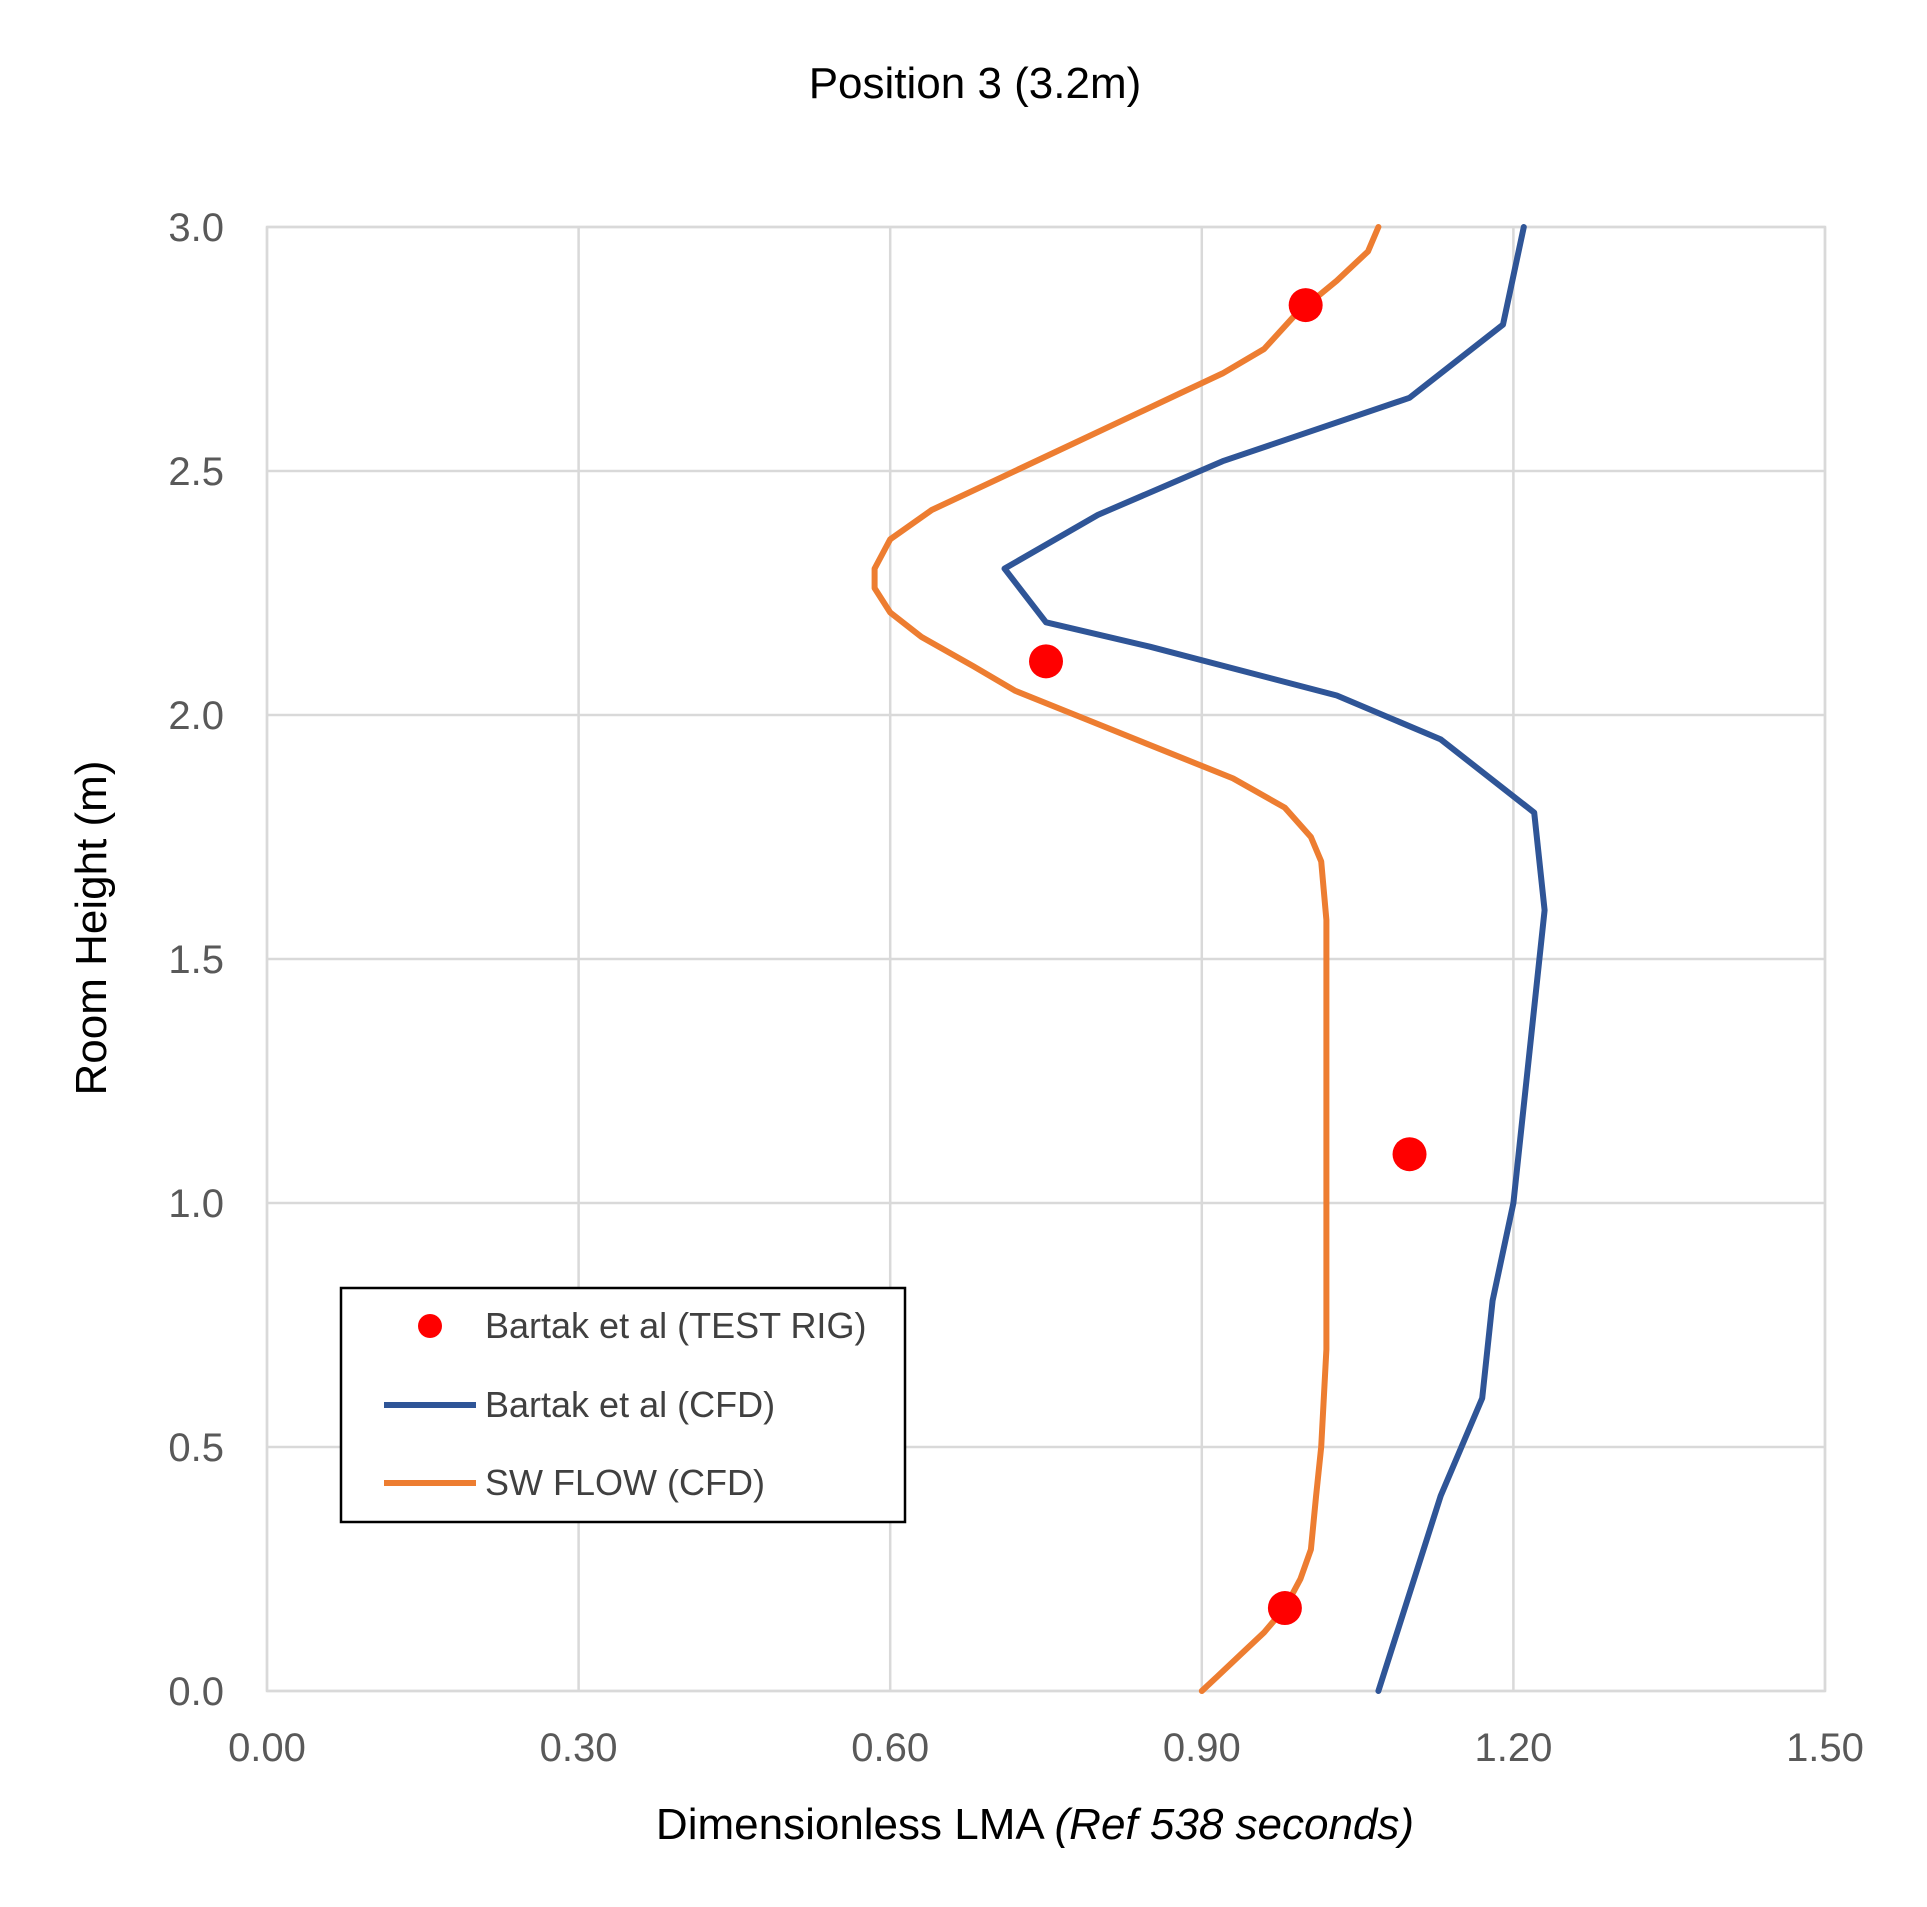 The width and height of the screenshot is (1927, 1907). I want to click on x-axis-label-main: Dimensionless LMA, so click(850, 1824).